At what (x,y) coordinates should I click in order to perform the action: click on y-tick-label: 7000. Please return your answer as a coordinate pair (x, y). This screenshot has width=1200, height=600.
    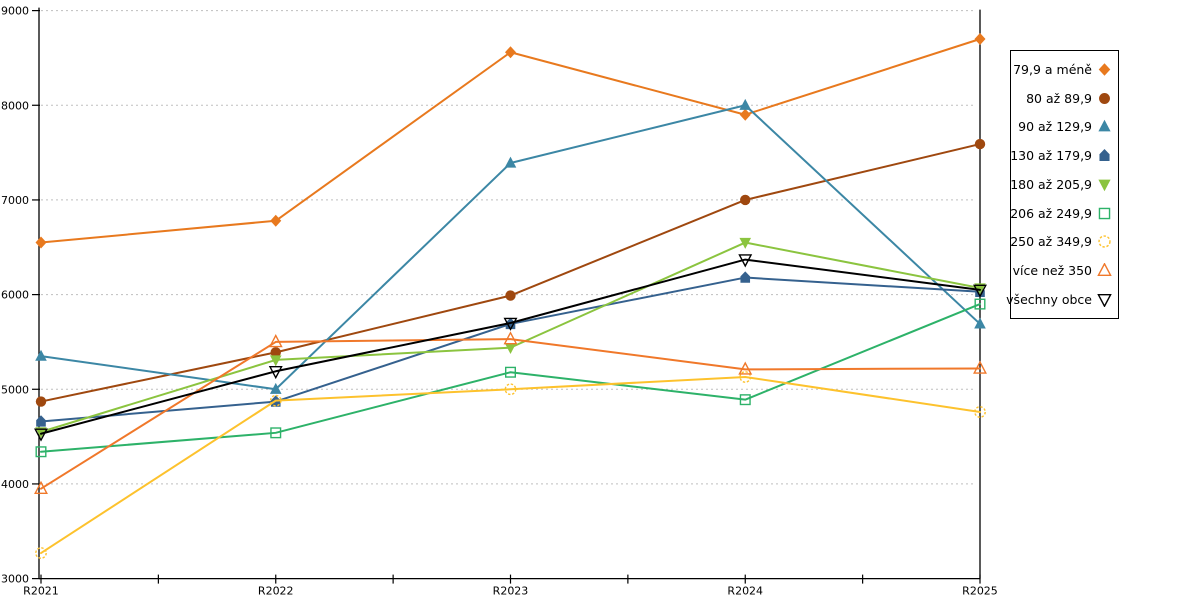
    Looking at the image, I should click on (15, 200).